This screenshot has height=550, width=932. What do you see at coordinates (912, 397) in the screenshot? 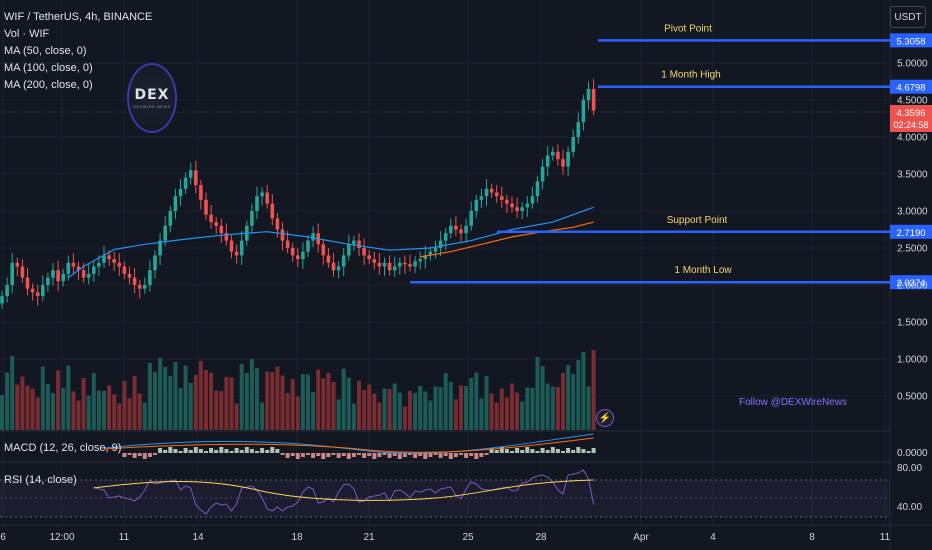
I see `price-tick-label: 0.5000` at bounding box center [912, 397].